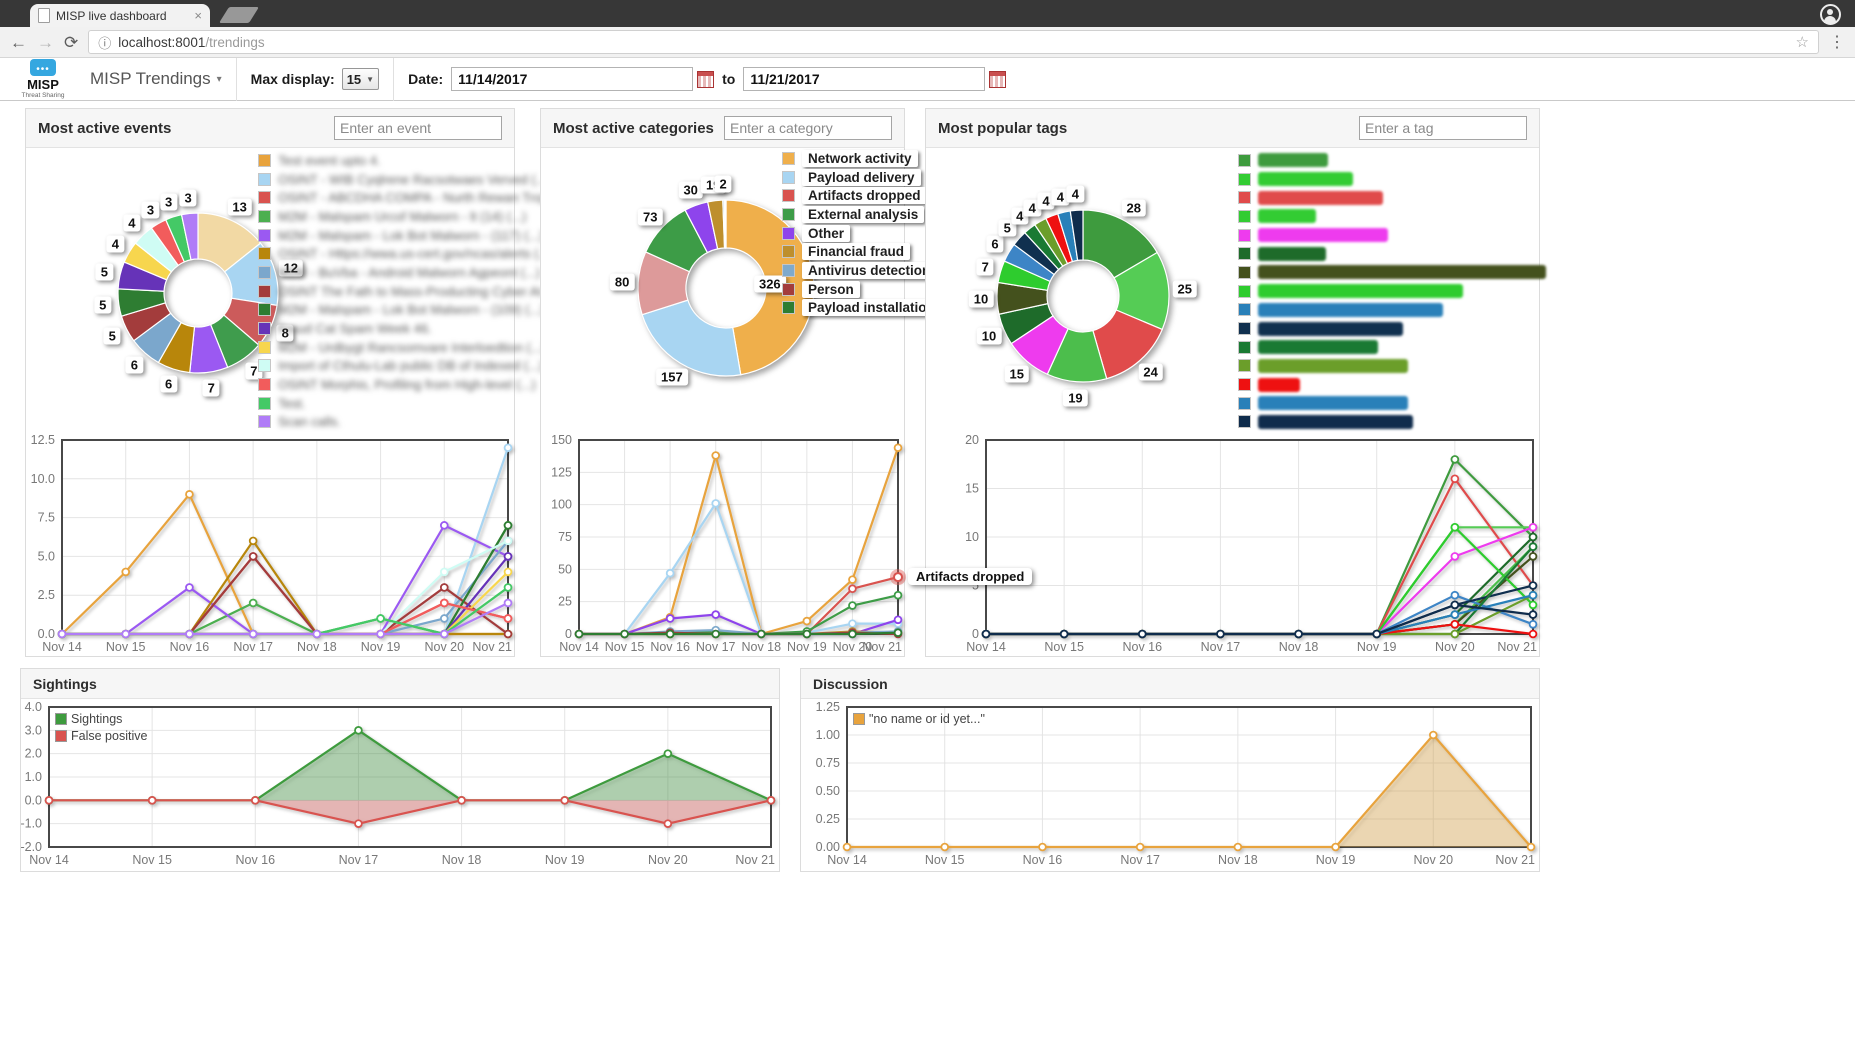 The height and width of the screenshot is (1056, 1855). What do you see at coordinates (650, 217) in the screenshot?
I see `donut-value-label: 73` at bounding box center [650, 217].